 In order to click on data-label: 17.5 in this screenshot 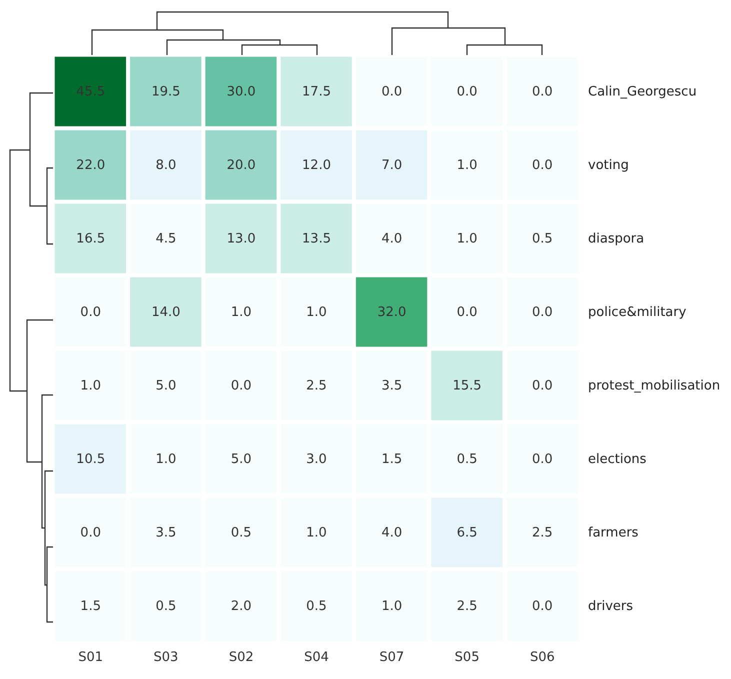, I will do `click(316, 92)`.